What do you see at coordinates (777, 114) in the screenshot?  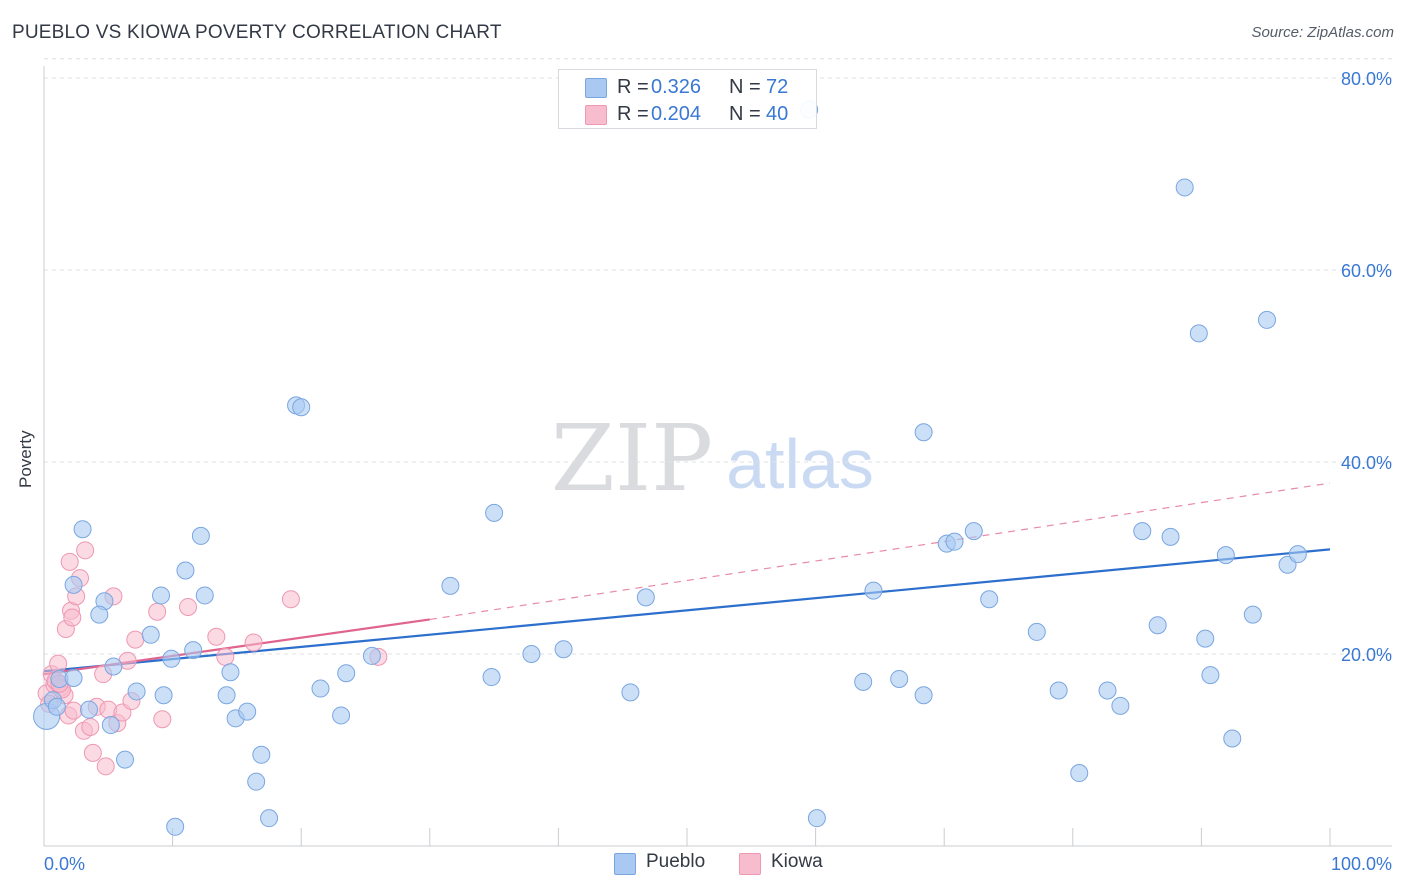 I see `kiowa-n-value: 40` at bounding box center [777, 114].